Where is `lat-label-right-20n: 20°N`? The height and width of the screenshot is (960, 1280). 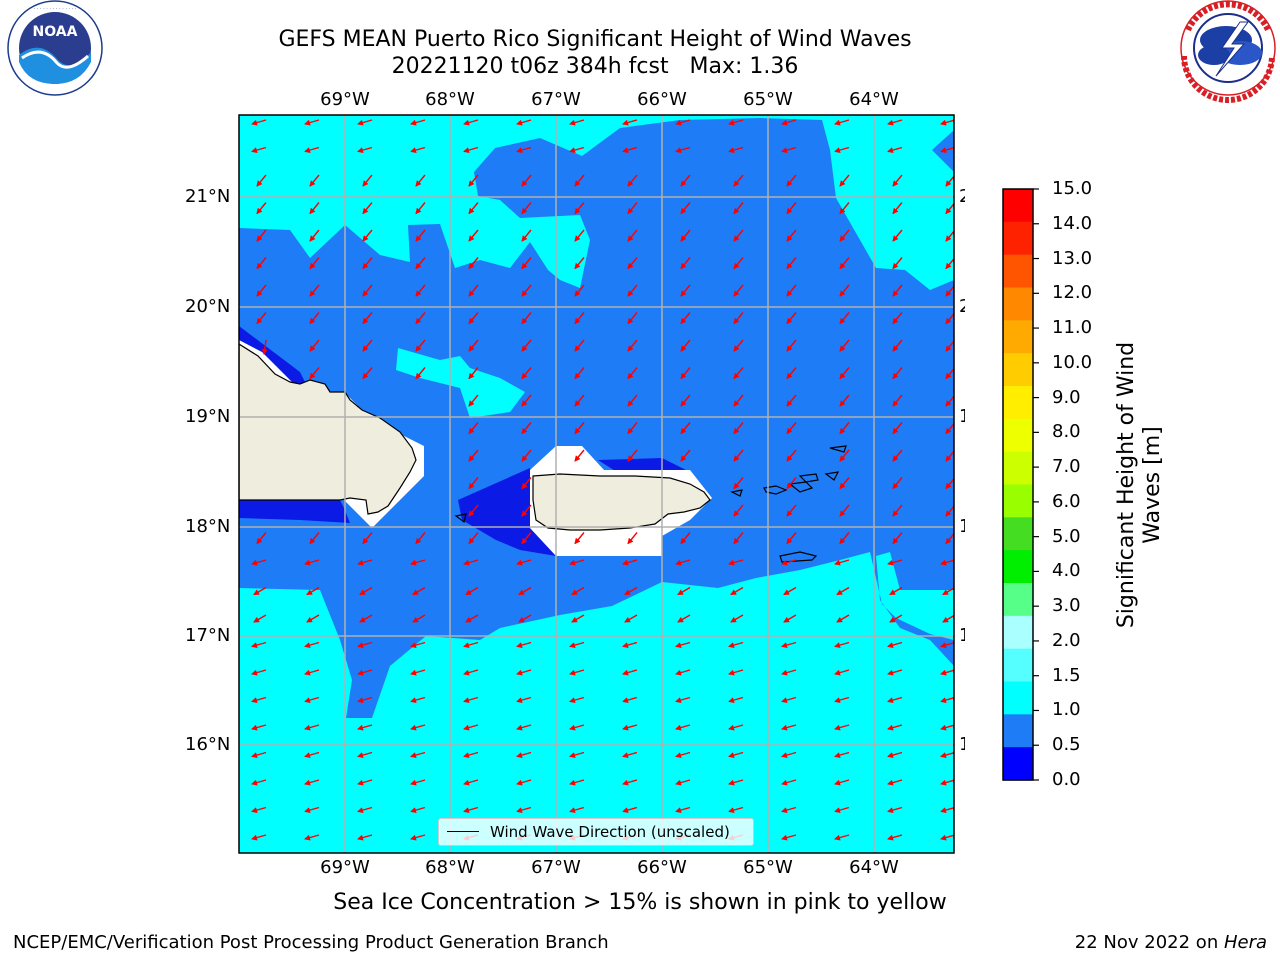 lat-label-right-20n: 20°N is located at coordinates (982, 306).